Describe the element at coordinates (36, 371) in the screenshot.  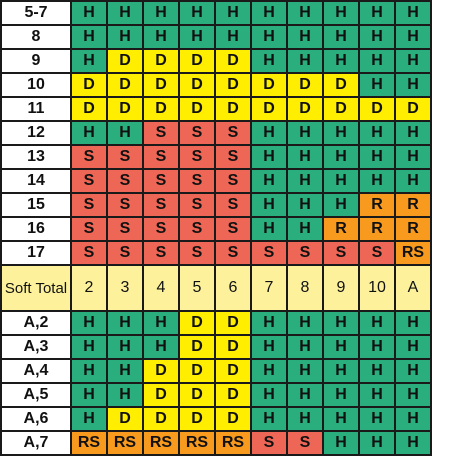
I see `soft-total-row-label: A,4` at that location.